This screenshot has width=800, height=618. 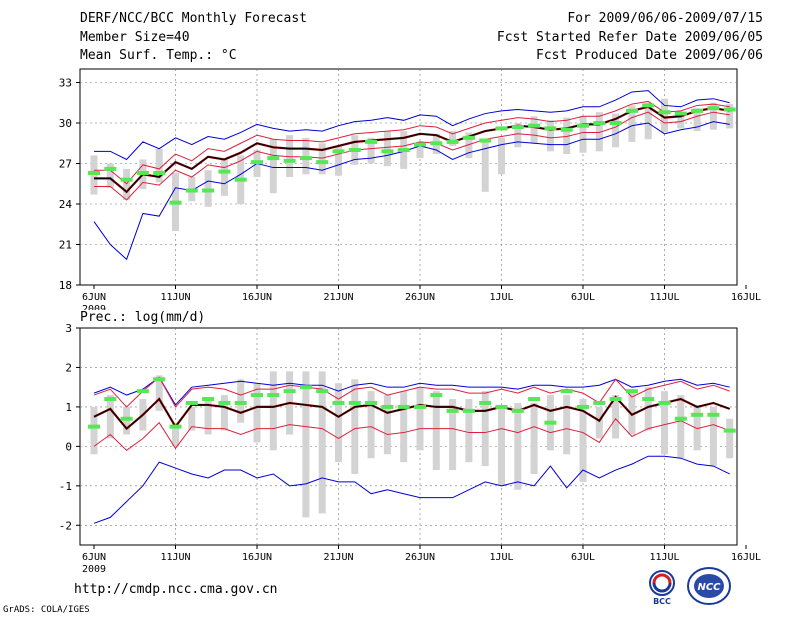 I want to click on y-tick-label: 27, so click(x=65, y=164).